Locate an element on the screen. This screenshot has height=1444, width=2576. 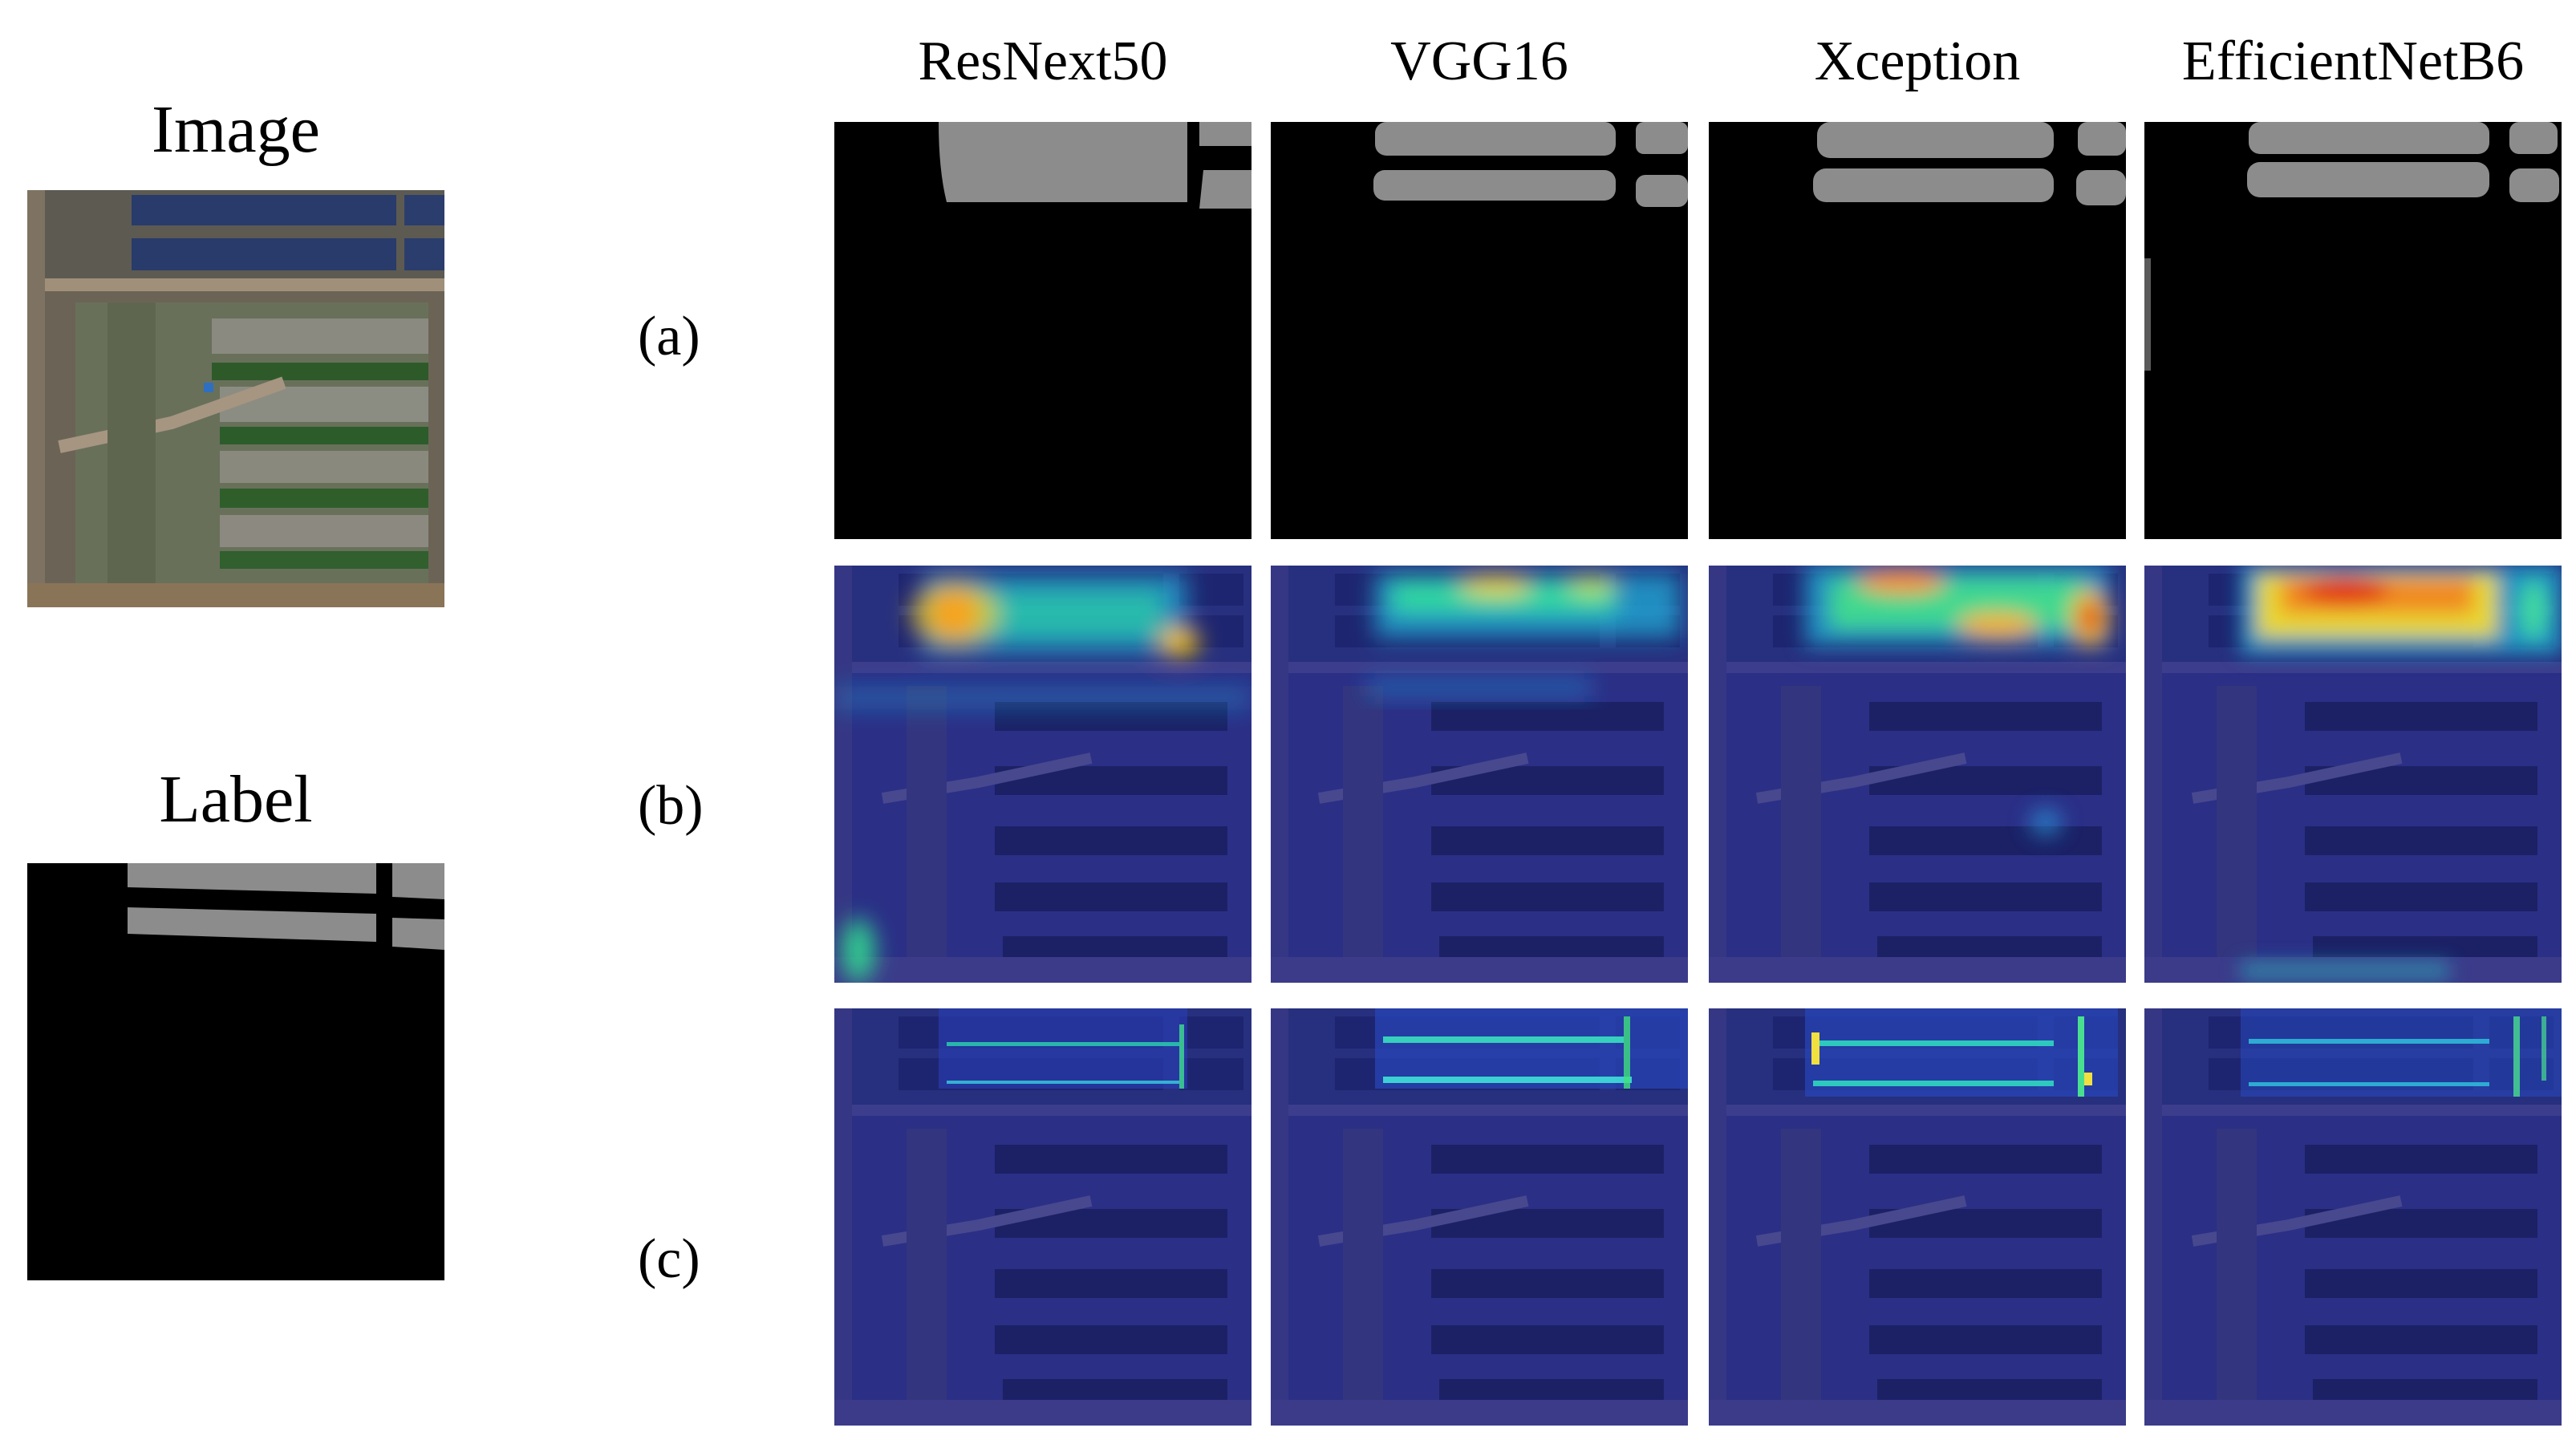
heatmap-guided-xception is located at coordinates (1917, 1217).